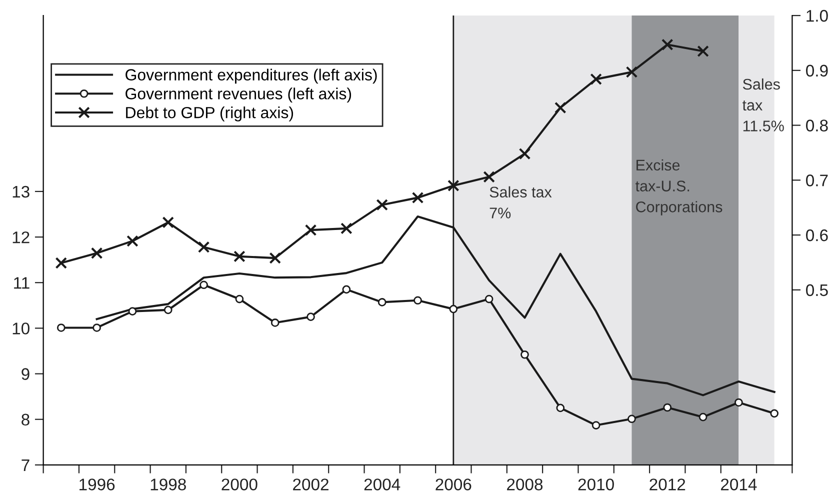 The width and height of the screenshot is (833, 501). Describe the element at coordinates (210, 114) in the screenshot. I see `legend-label: Debt to GDP (right axis)` at that location.